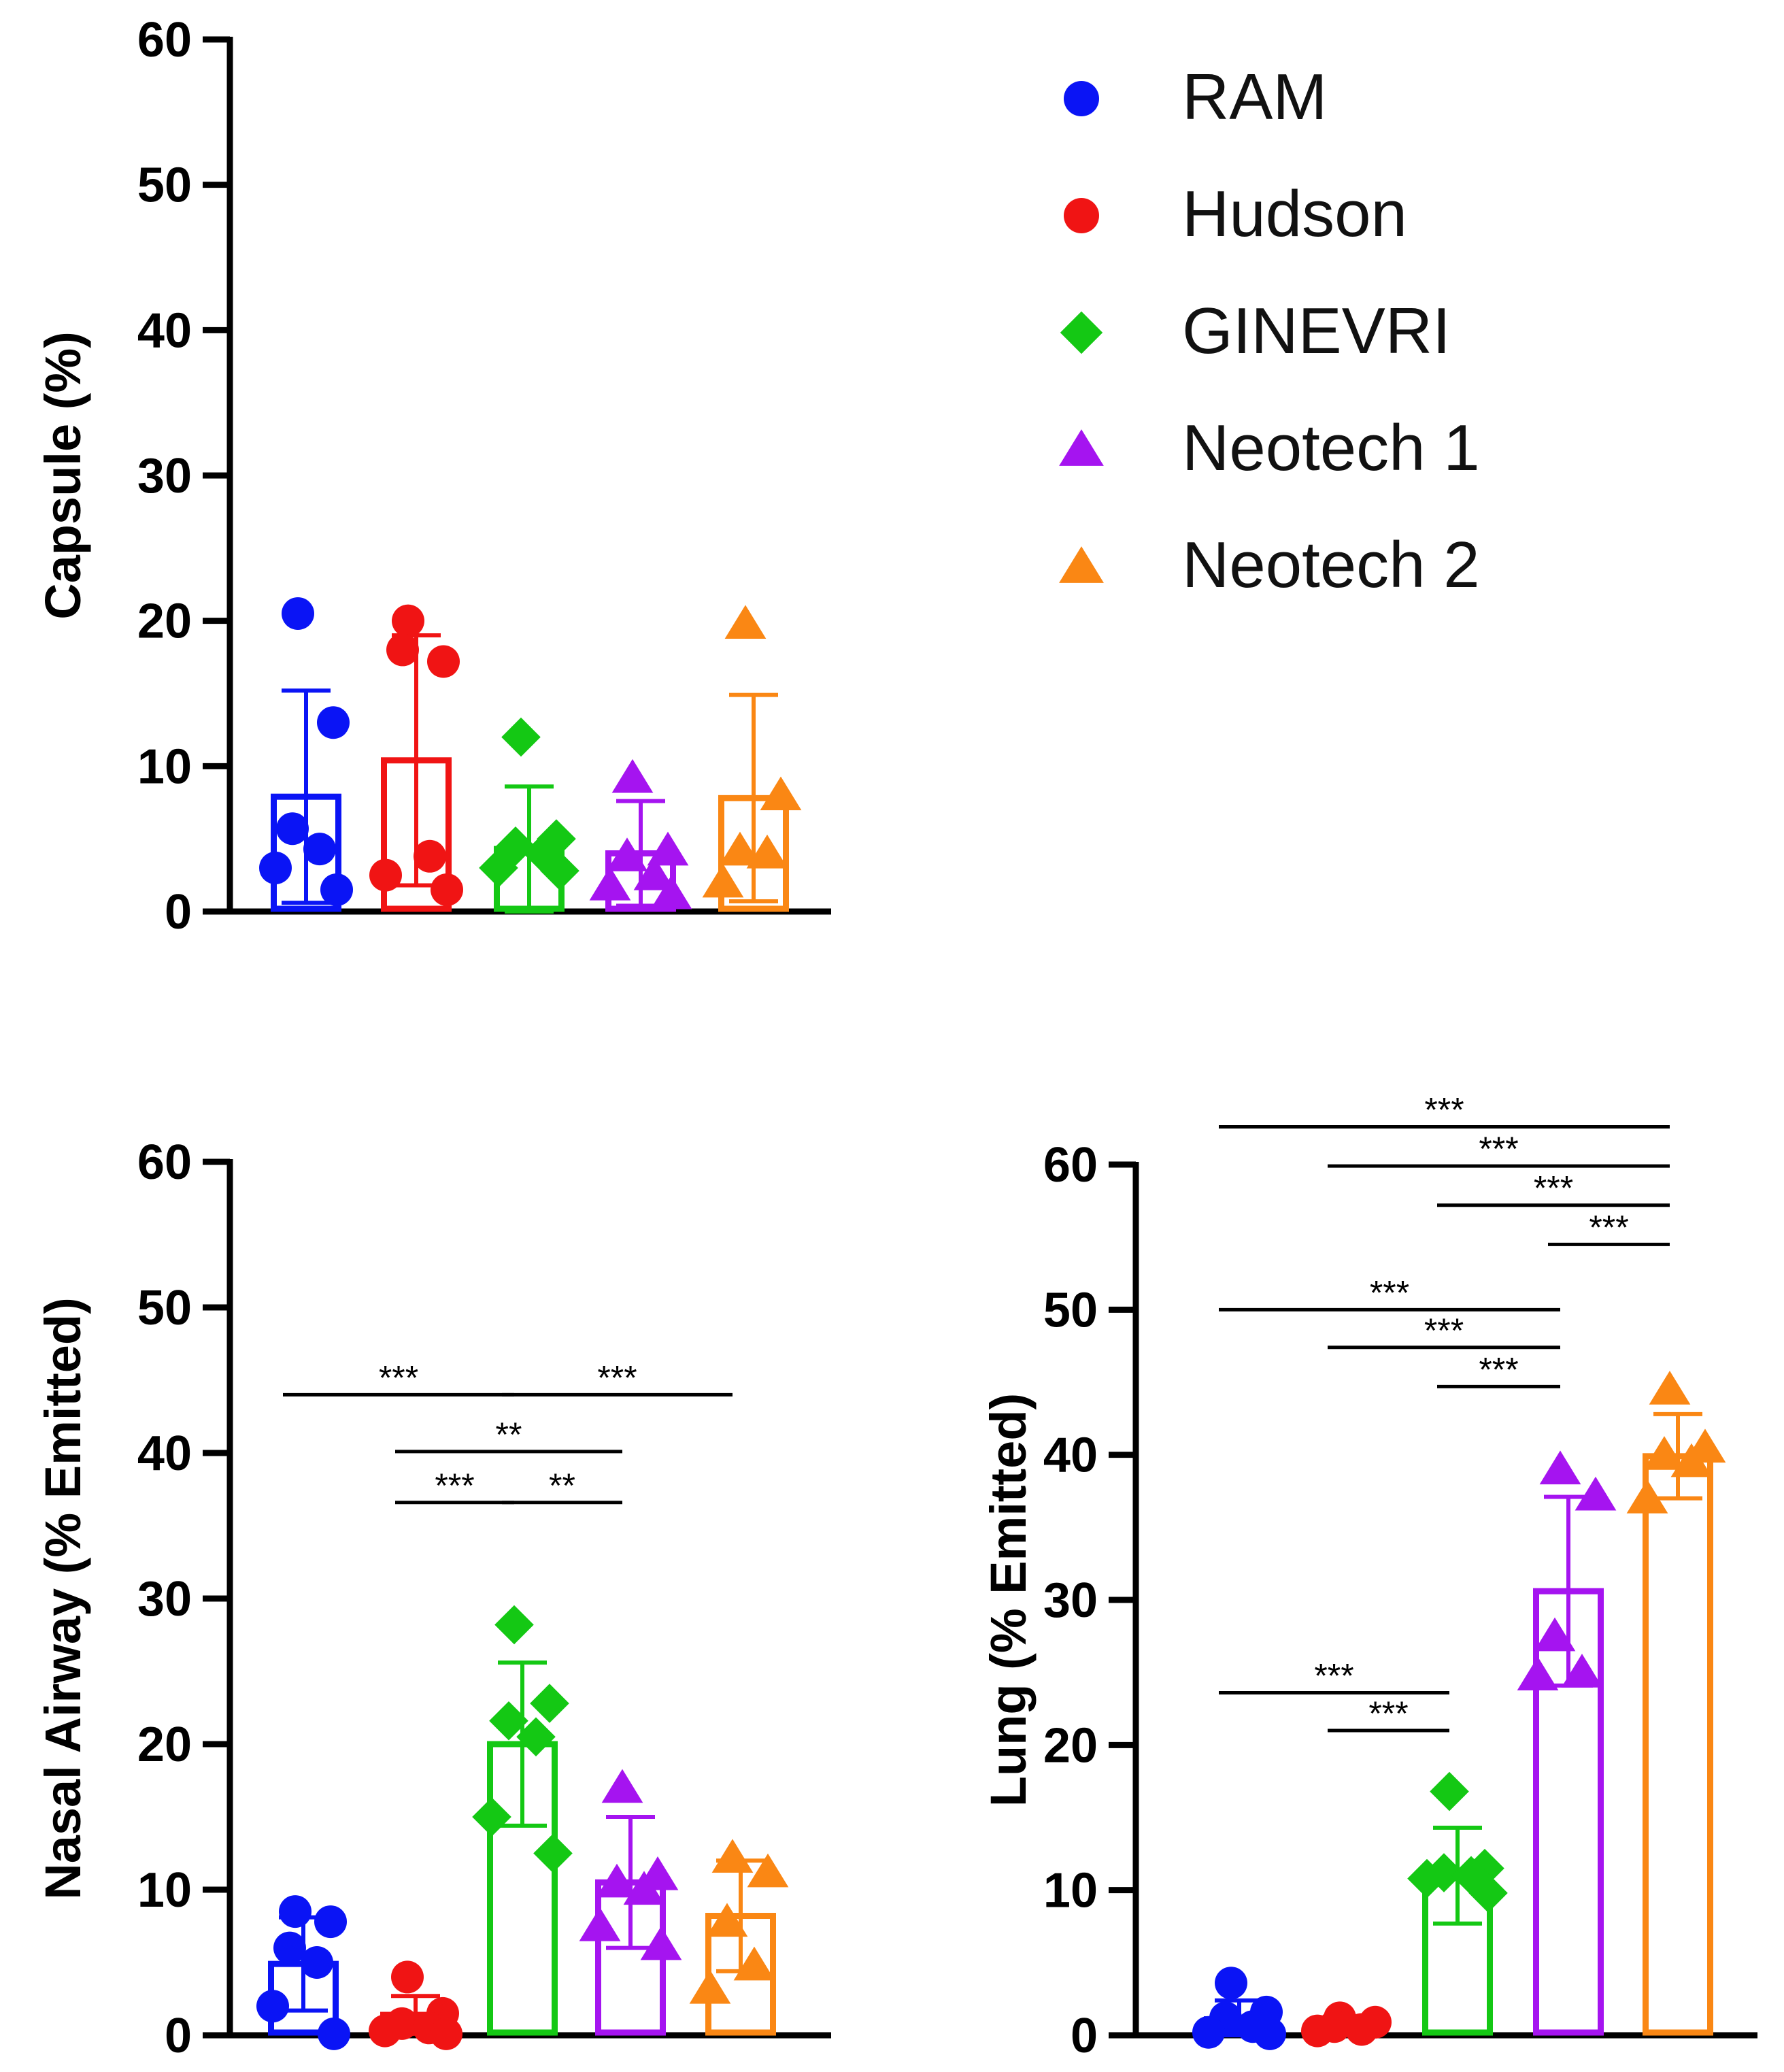 The height and width of the screenshot is (2072, 1784). Describe the element at coordinates (1254, 97) in the screenshot. I see `legend-label: RAM` at that location.